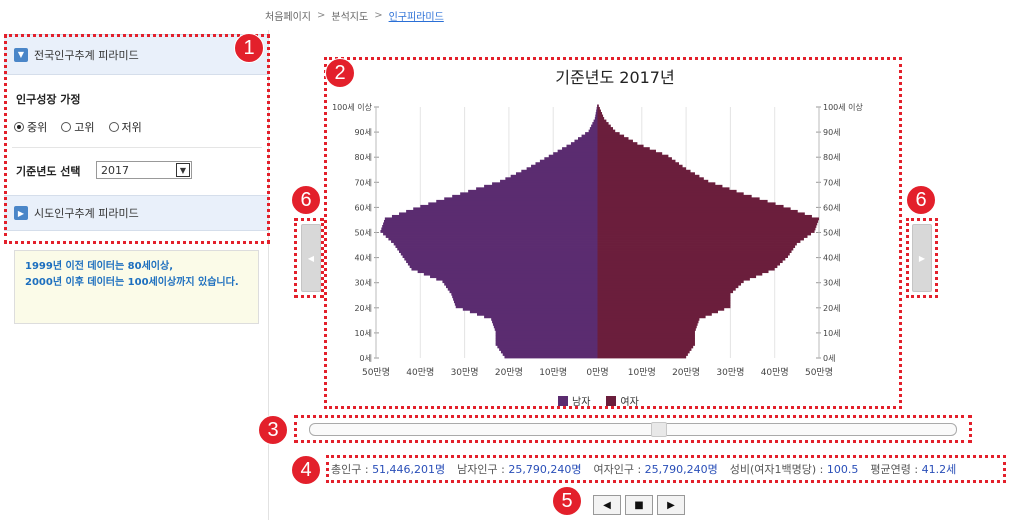 The image size is (1023, 528). What do you see at coordinates (622, 400) in the screenshot?
I see `legend-item-female: 여자` at bounding box center [622, 400].